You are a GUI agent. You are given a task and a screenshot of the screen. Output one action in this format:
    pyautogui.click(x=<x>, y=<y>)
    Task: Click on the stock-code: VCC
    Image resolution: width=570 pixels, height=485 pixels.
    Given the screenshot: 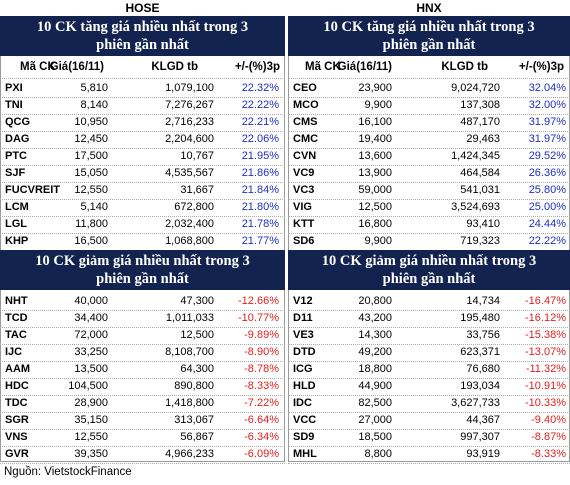 What is the action you would take?
    pyautogui.click(x=305, y=420)
    